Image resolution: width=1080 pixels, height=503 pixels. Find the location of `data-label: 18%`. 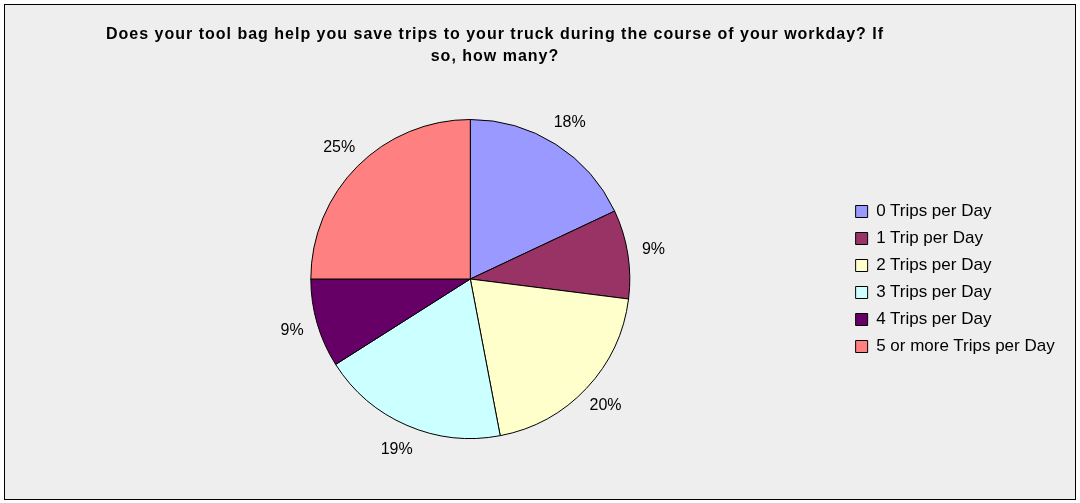

data-label: 18% is located at coordinates (569, 121).